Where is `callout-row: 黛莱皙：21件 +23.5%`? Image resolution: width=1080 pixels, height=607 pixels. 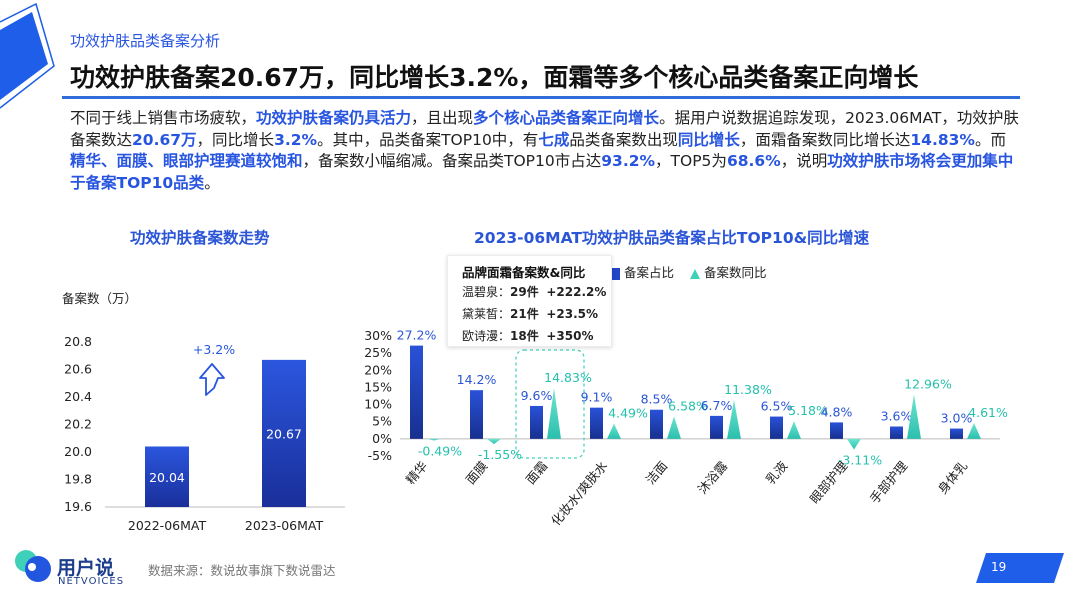 callout-row: 黛莱皙：21件 +23.5% is located at coordinates (530, 313).